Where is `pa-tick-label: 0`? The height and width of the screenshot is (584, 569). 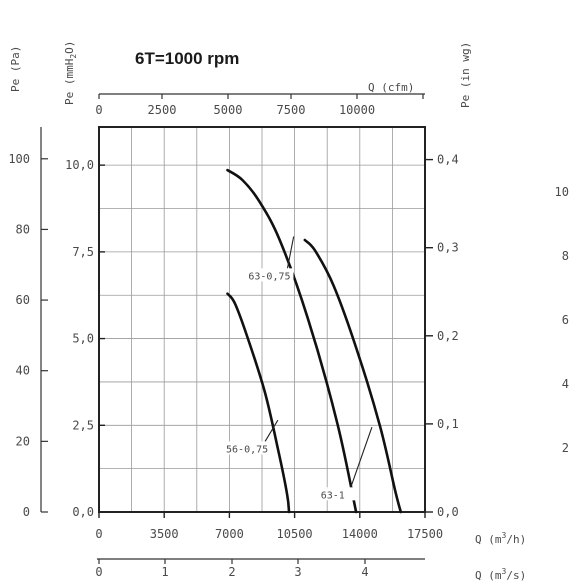 pa-tick-label: 0 is located at coordinates (26, 512).